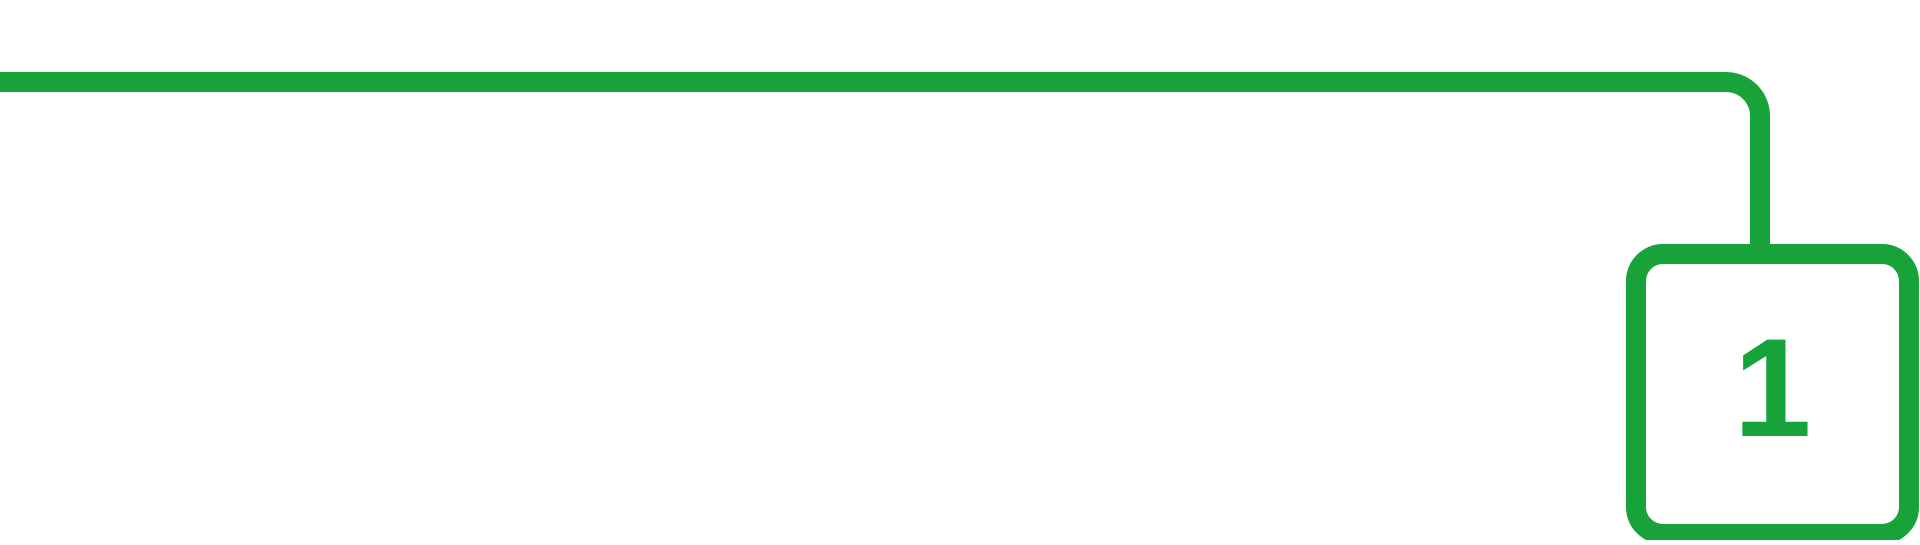 This screenshot has height=545, width=1920. I want to click on connector-stub, so click(1760, 537).